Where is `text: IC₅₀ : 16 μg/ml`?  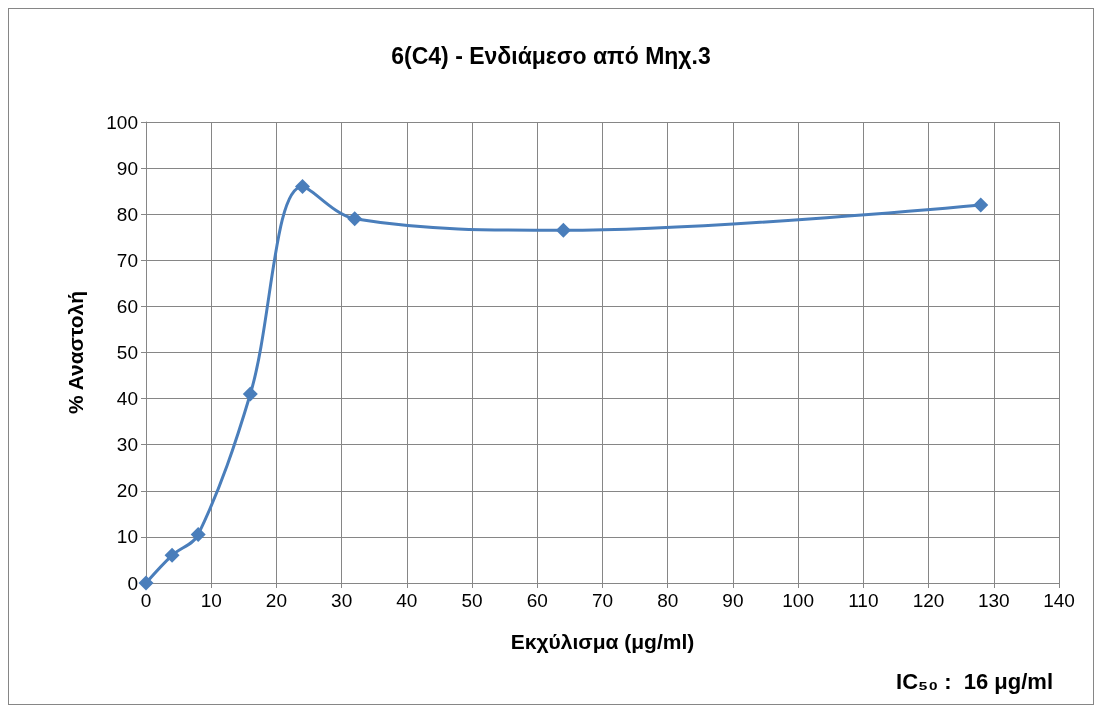
text: IC₅₀ : 16 μg/ml is located at coordinates (974, 681).